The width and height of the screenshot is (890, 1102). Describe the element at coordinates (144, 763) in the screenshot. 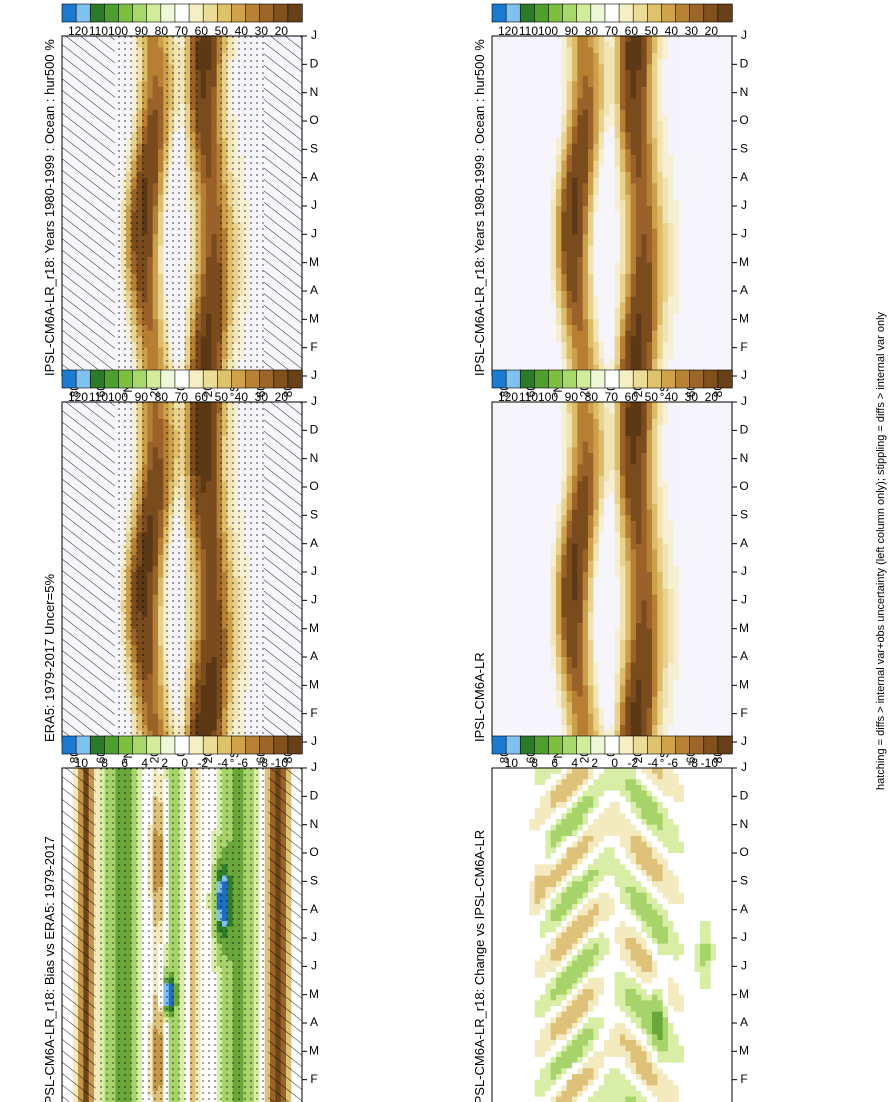

I see `colorbar-label: 4` at that location.